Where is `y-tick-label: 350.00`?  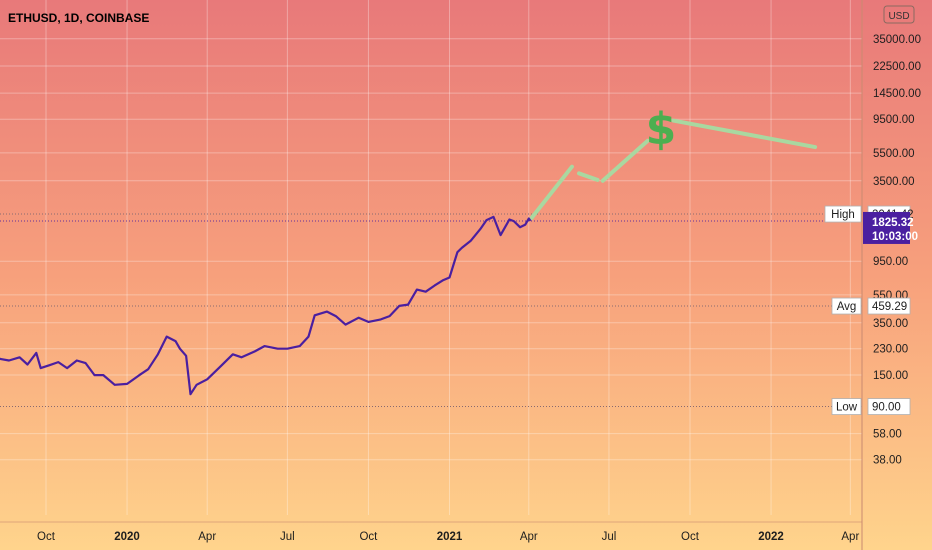
y-tick-label: 350.00 is located at coordinates (890, 324).